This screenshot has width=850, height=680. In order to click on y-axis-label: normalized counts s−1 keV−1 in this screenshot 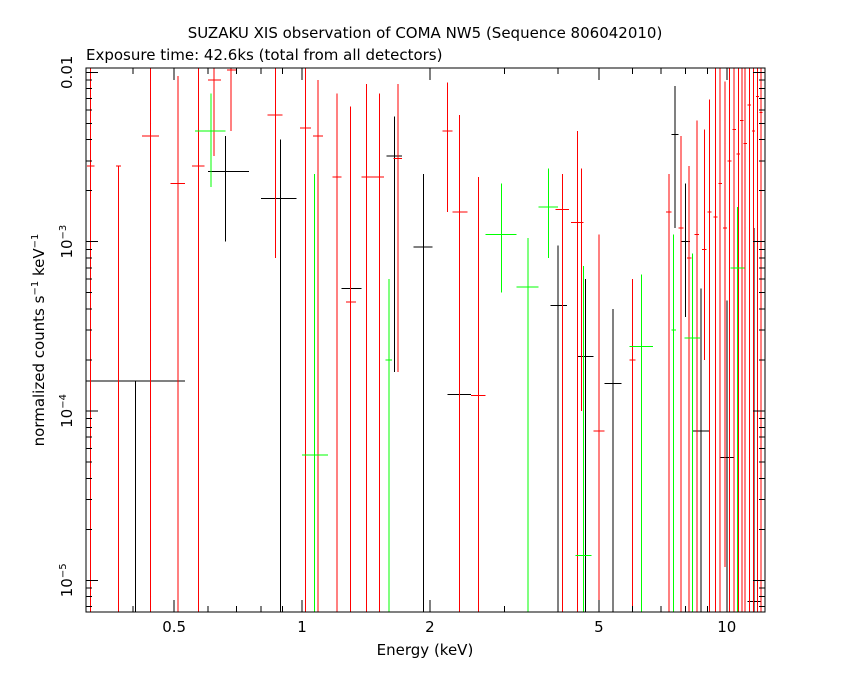, I will do `click(39, 340)`.